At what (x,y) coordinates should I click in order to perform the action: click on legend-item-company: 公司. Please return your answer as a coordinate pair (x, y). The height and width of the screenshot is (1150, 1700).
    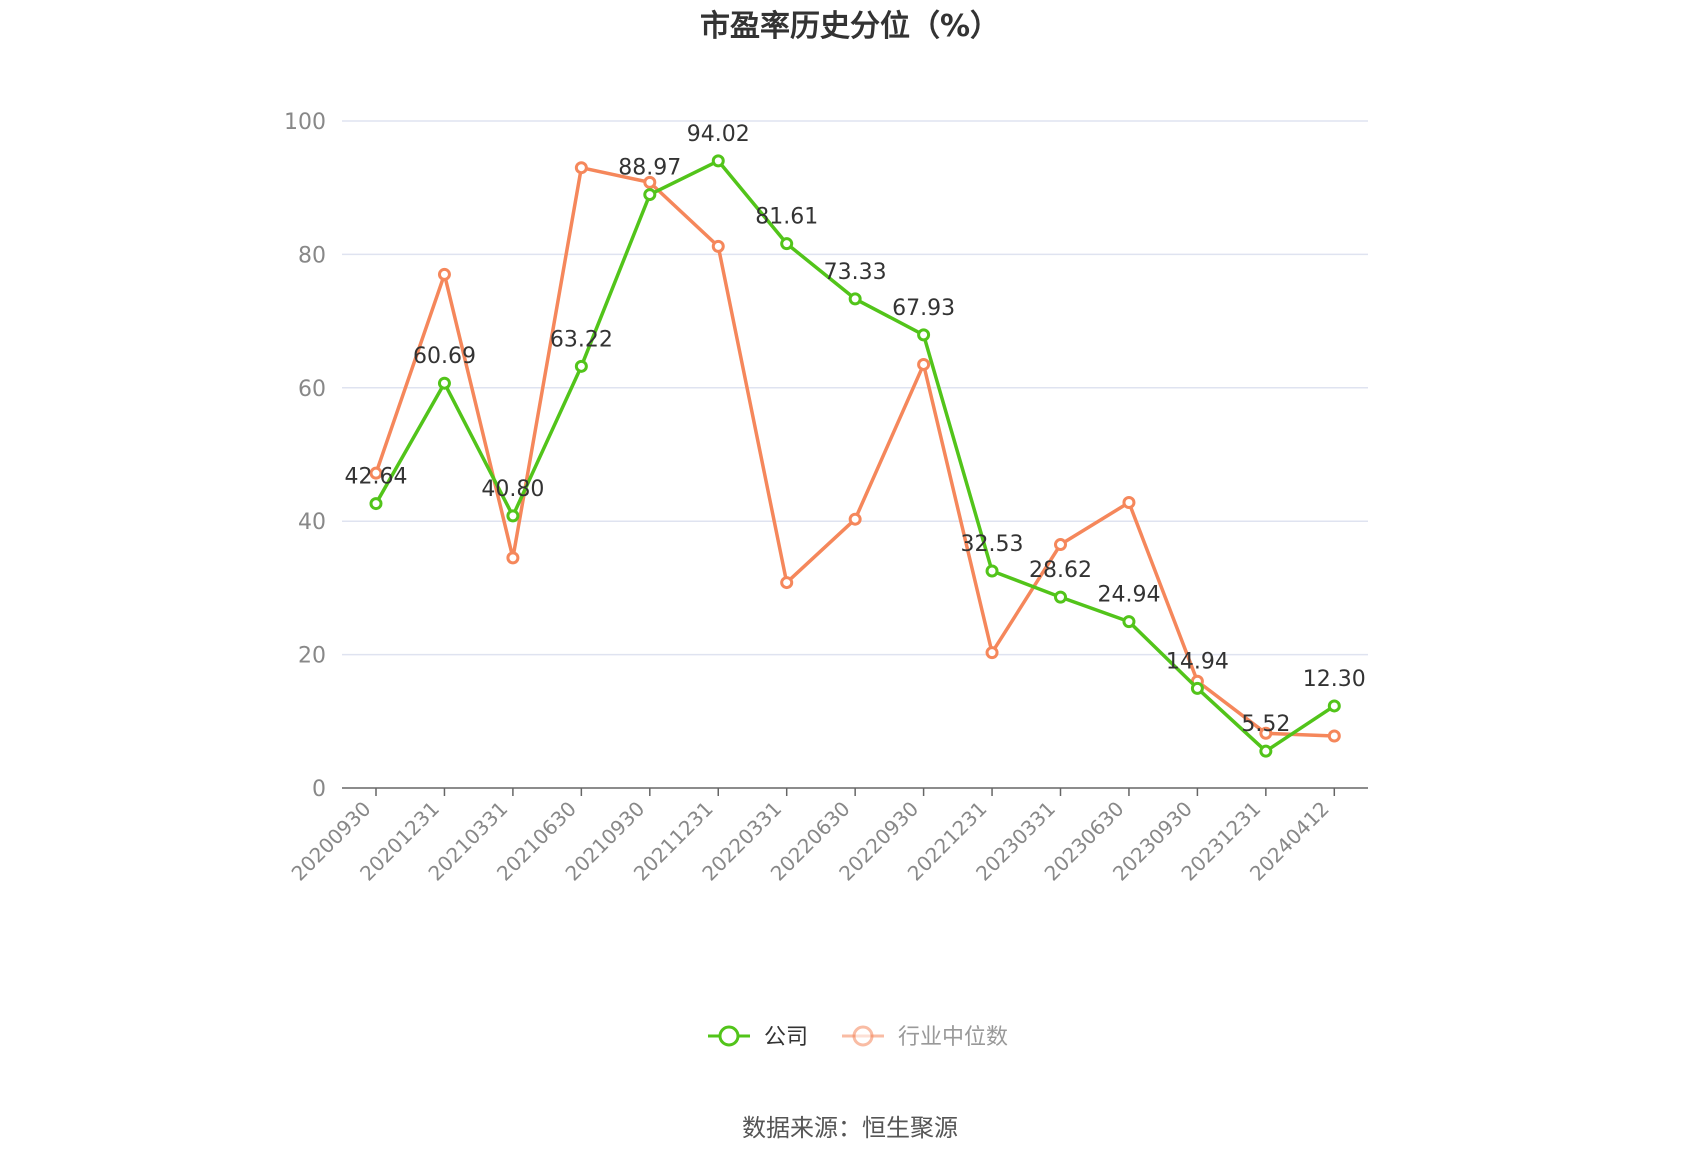
    Looking at the image, I should click on (758, 1037).